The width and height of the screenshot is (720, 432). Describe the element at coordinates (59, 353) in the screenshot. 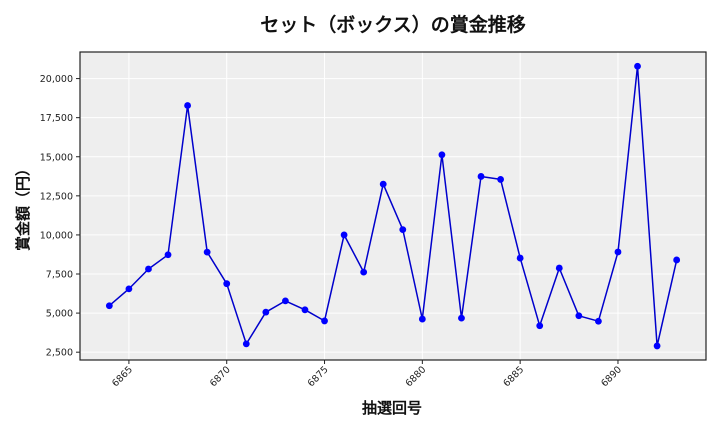

I see `y-tick-label: 2,500` at that location.